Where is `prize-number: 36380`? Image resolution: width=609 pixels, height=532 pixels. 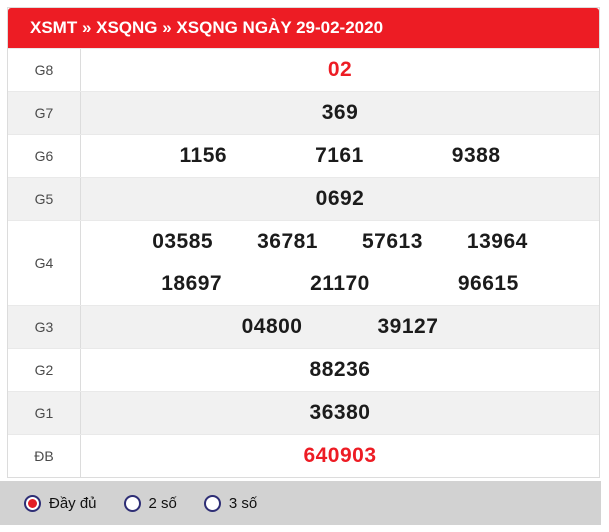
prize-number: 36380 is located at coordinates (340, 412).